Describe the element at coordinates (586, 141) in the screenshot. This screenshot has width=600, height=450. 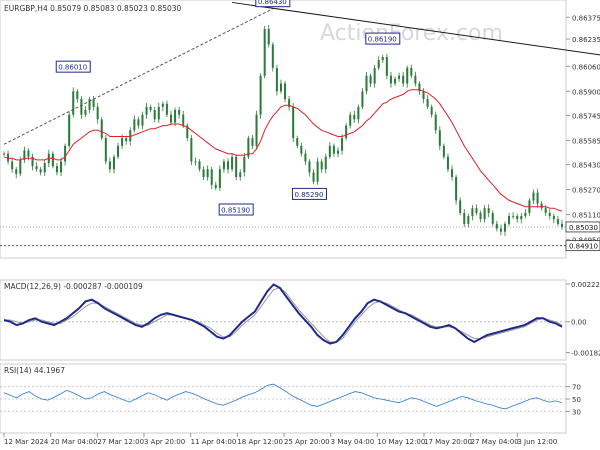
I see `price-y-tick-label: 0.85585` at that location.